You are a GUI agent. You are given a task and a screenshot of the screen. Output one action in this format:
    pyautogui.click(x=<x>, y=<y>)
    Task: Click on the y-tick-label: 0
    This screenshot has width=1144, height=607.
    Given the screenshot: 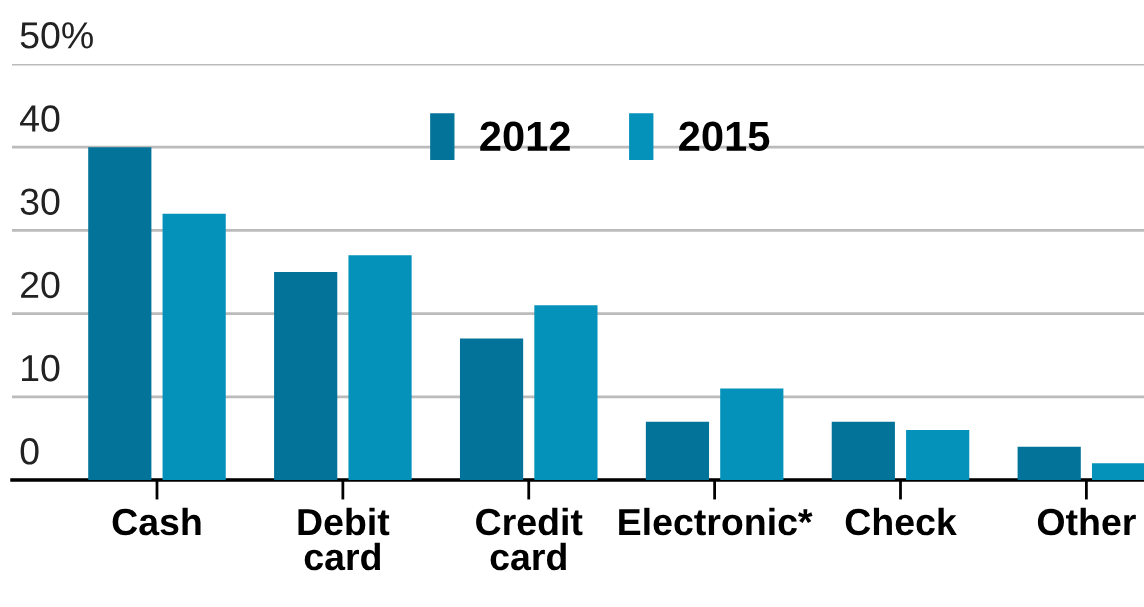 What is the action you would take?
    pyautogui.click(x=29, y=451)
    